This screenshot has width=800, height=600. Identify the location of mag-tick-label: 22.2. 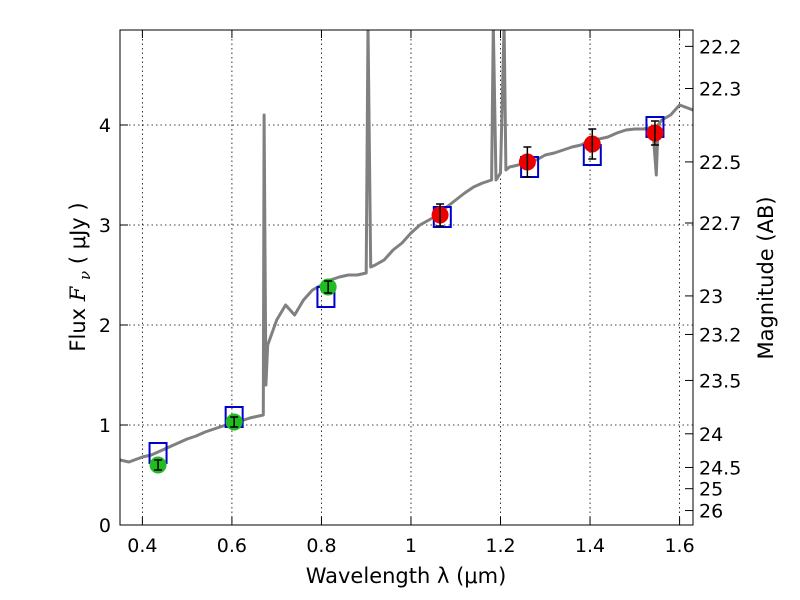
(720, 47).